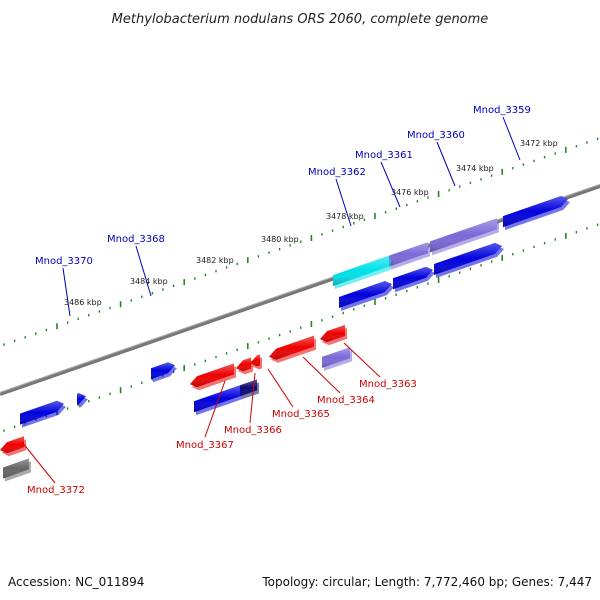 This screenshot has width=600, height=600. I want to click on gene-label-mnod-3363: Mnod_3363, so click(388, 384).